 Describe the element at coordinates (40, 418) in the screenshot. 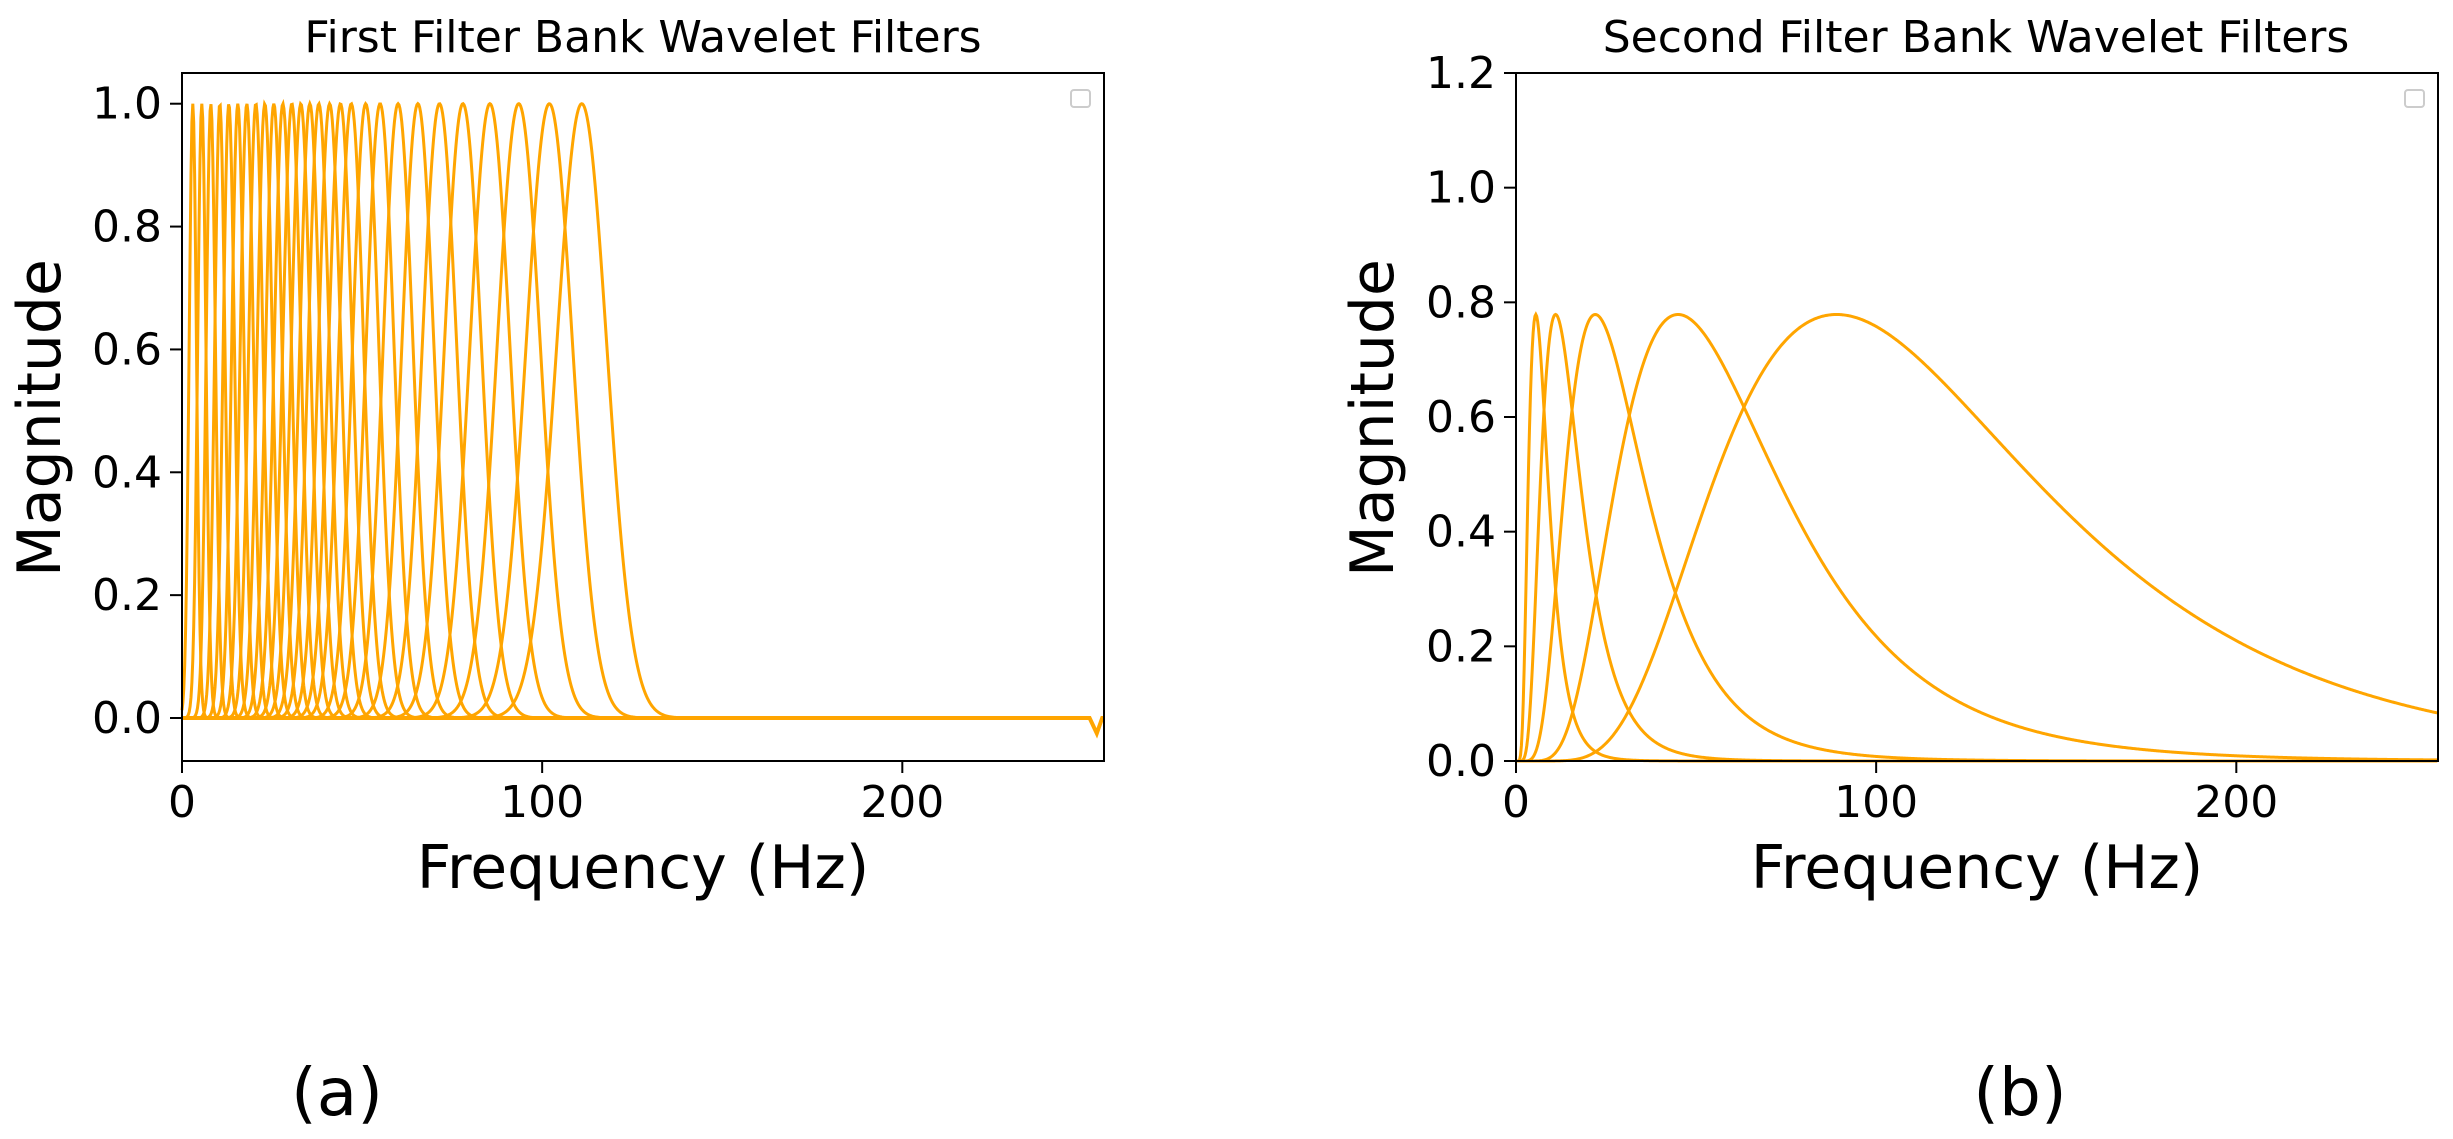

I see `panel-a-y-axis-label: Magnitude` at that location.